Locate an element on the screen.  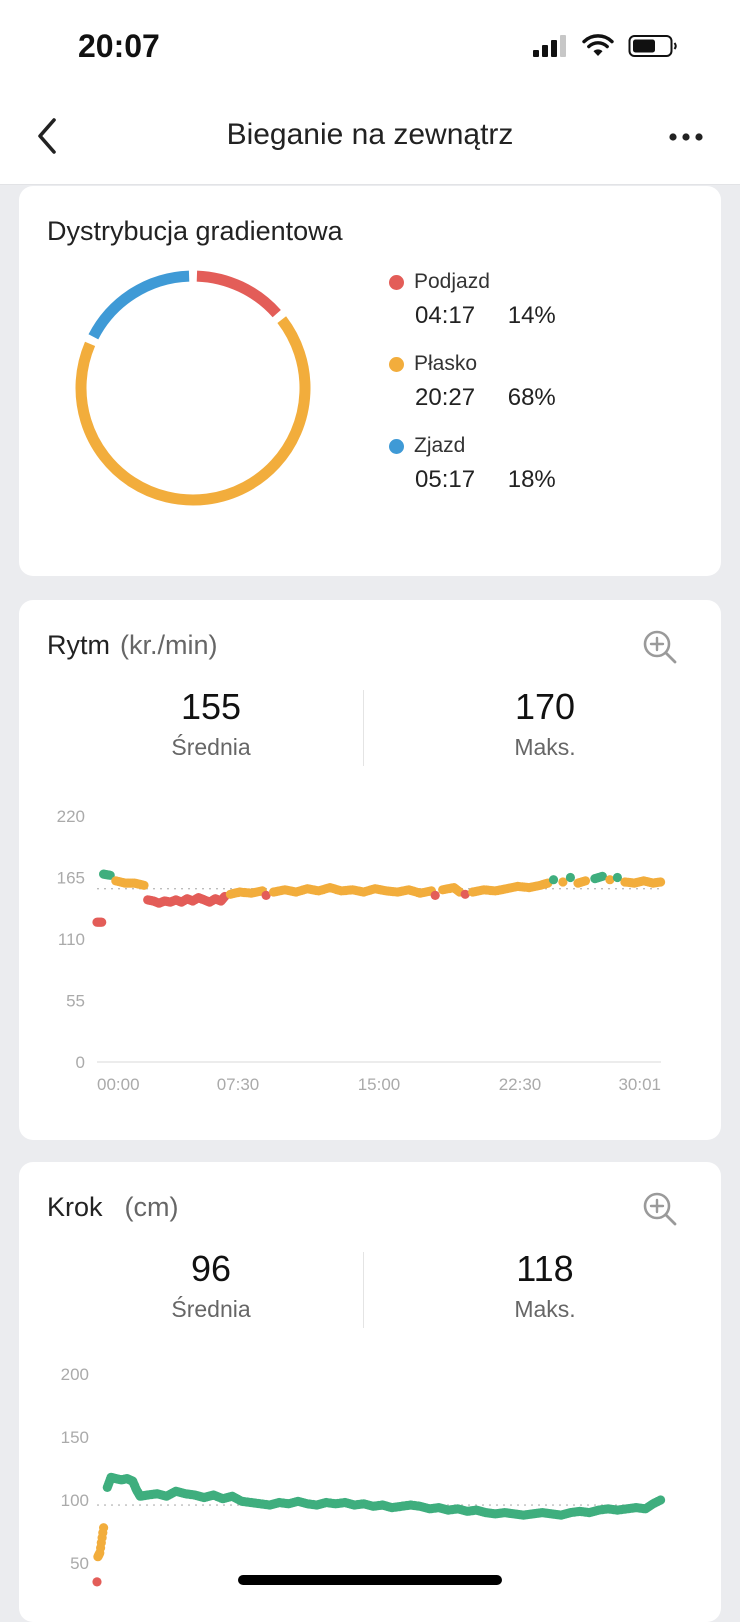
stride-average-label: Średnia is located at coordinates (211, 1309).